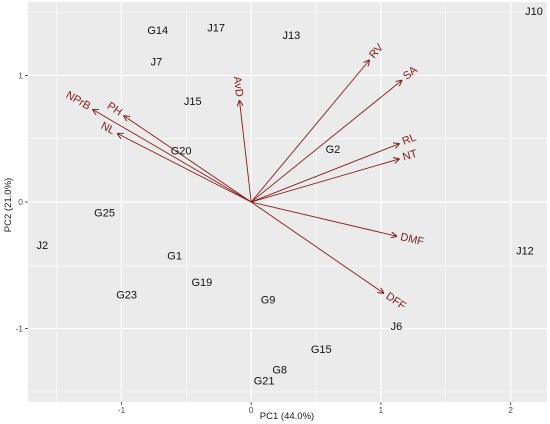 The image size is (550, 424). I want to click on loading-arrow-dff, so click(316, 247).